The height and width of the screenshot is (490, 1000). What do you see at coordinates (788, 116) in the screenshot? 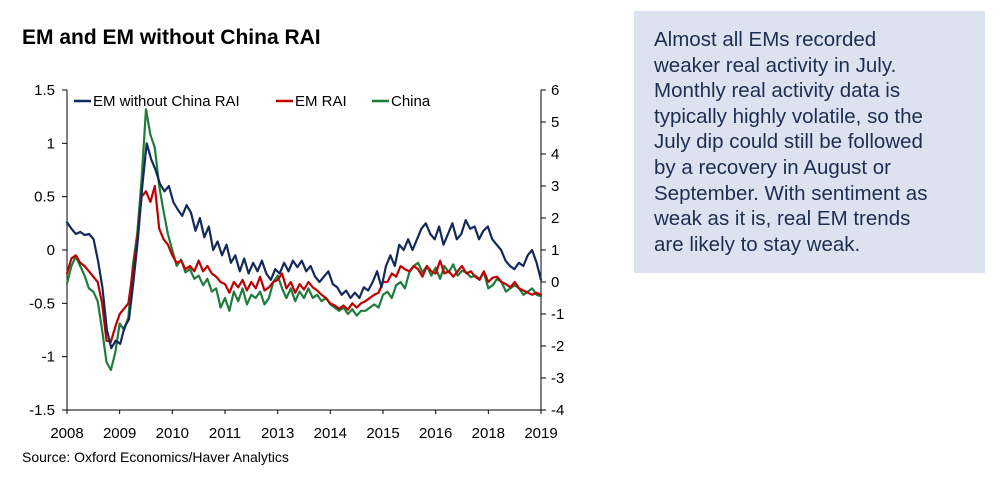
I see `commentary-line: typically highly volatile, so the` at bounding box center [788, 116].